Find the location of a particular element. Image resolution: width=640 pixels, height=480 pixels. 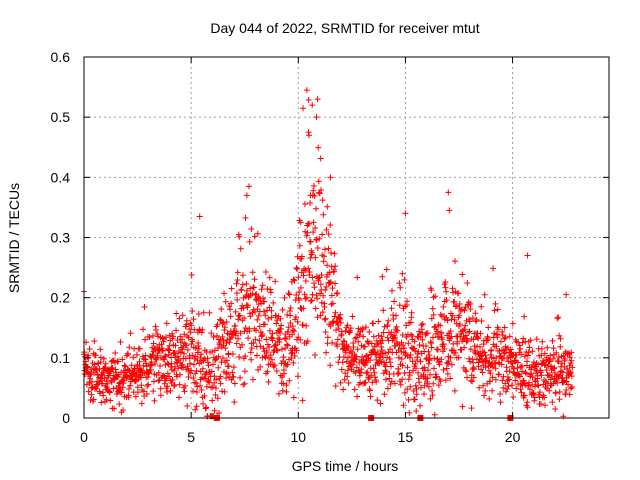

y-tick-label: 0.5 is located at coordinates (61, 117).